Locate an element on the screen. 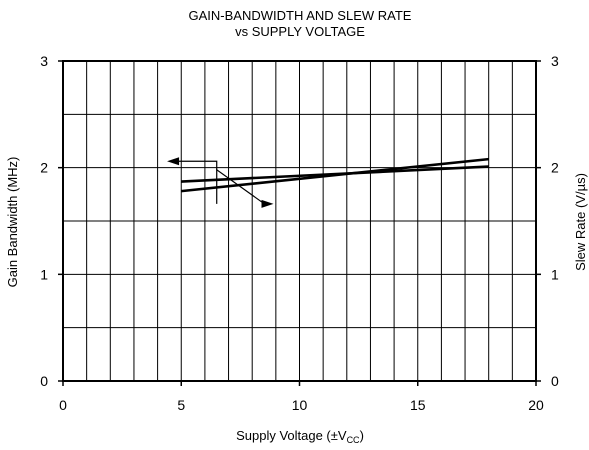  x-axis-label-subscript: CC is located at coordinates (353, 440).